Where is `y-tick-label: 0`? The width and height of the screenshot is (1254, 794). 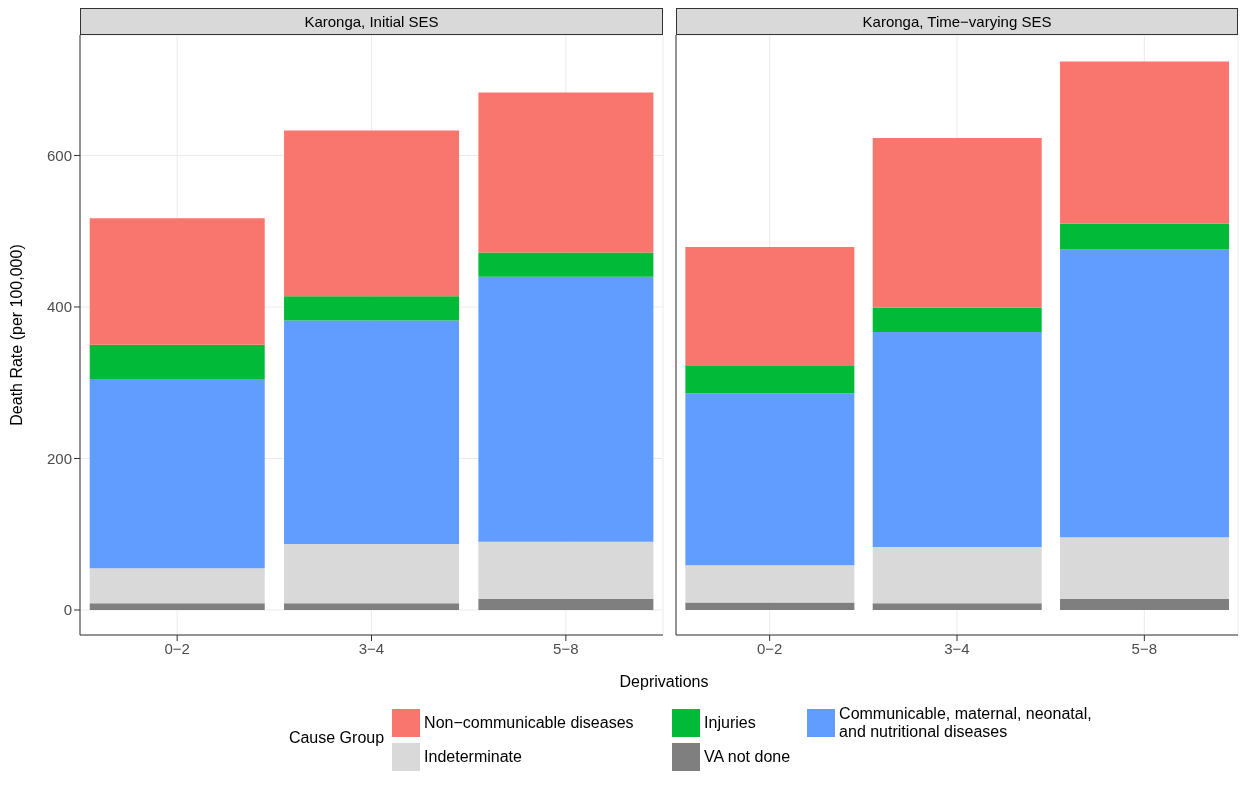 y-tick-label: 0 is located at coordinates (67, 610).